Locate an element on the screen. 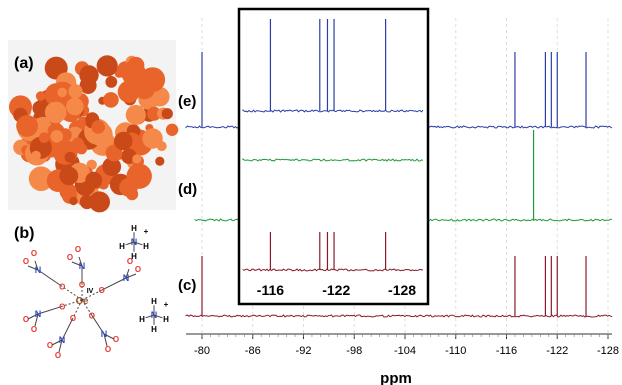 The height and width of the screenshot is (385, 622). molecular-structure: ONOOONOOONOOONOOONOOONOOCeIVNHHHH+NHHHH+ is located at coordinates (96, 292).